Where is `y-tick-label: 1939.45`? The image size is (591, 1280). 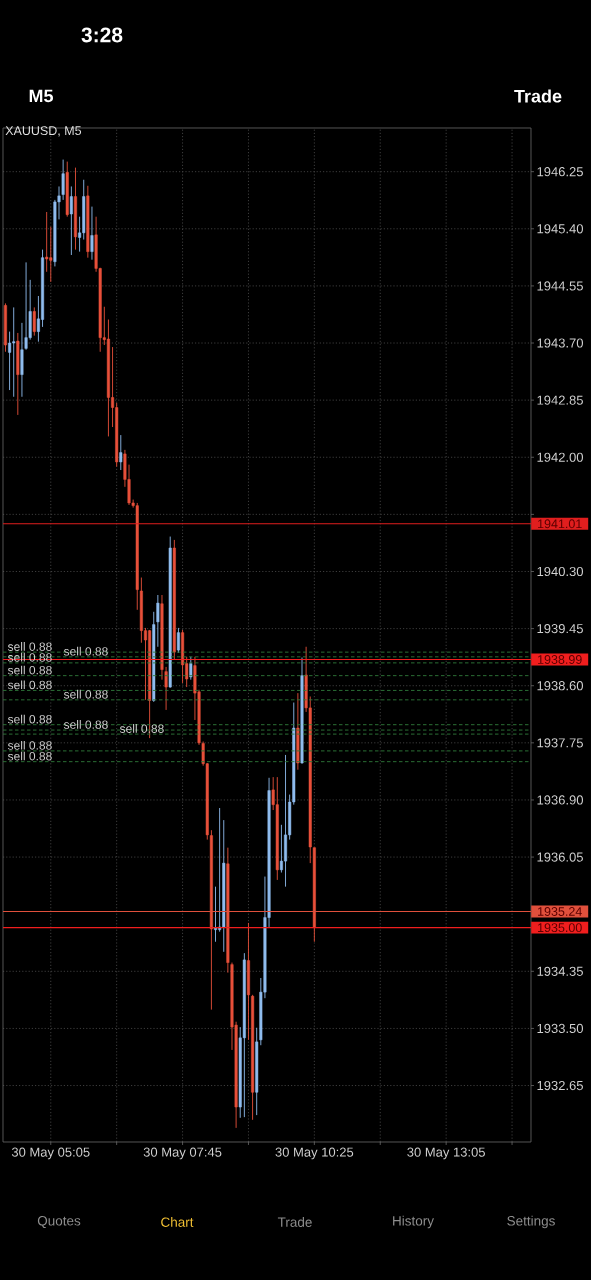
y-tick-label: 1939.45 is located at coordinates (560, 629).